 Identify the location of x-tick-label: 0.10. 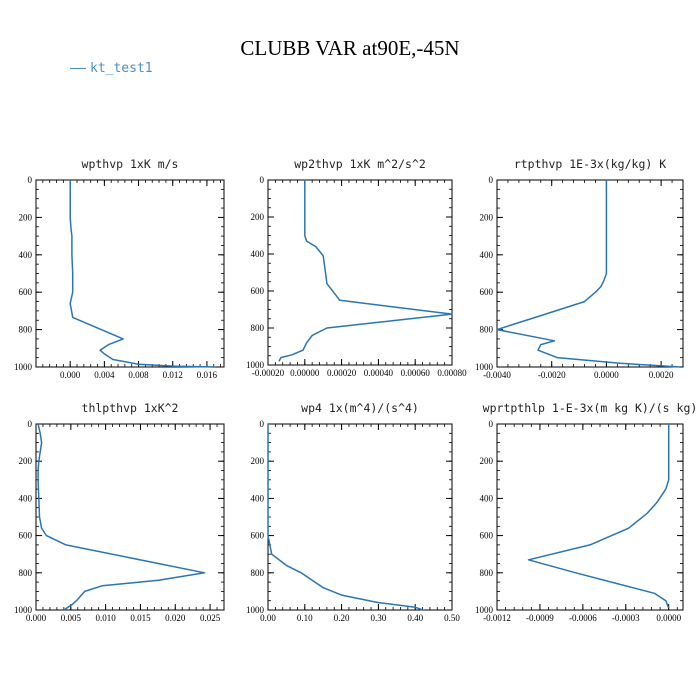
(305, 618).